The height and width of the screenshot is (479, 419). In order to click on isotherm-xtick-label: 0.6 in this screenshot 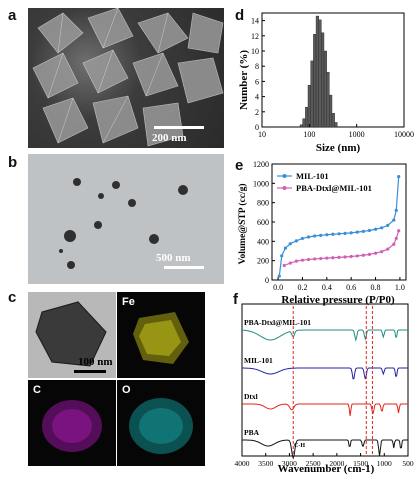, I will do `click(351, 287)`.